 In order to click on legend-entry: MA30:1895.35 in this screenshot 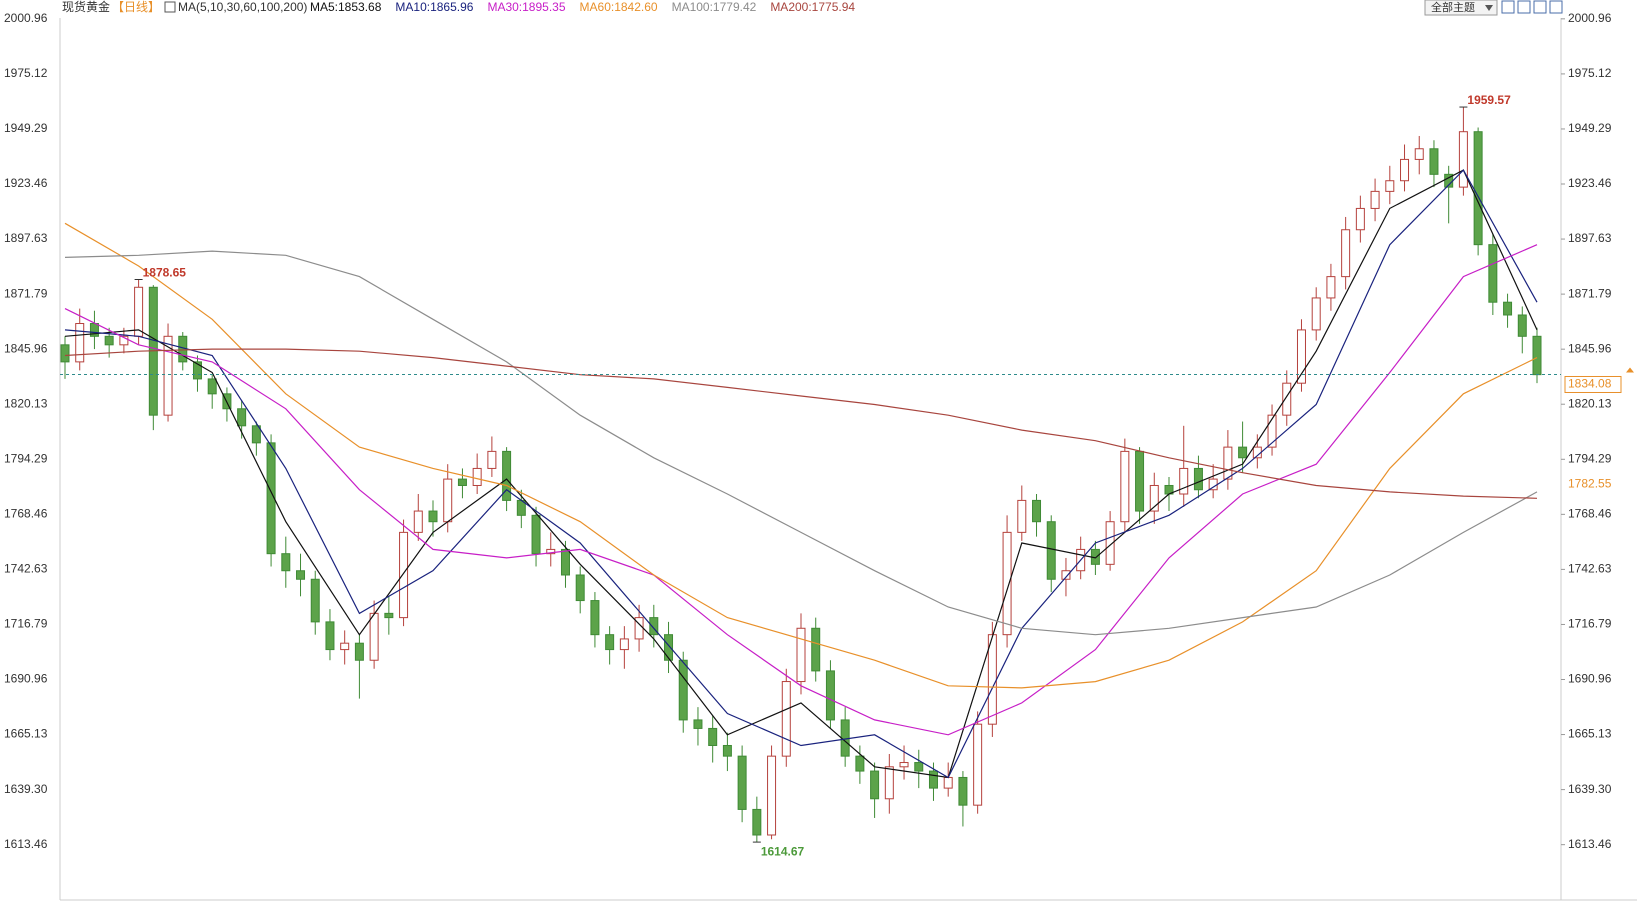, I will do `click(526, 7)`.